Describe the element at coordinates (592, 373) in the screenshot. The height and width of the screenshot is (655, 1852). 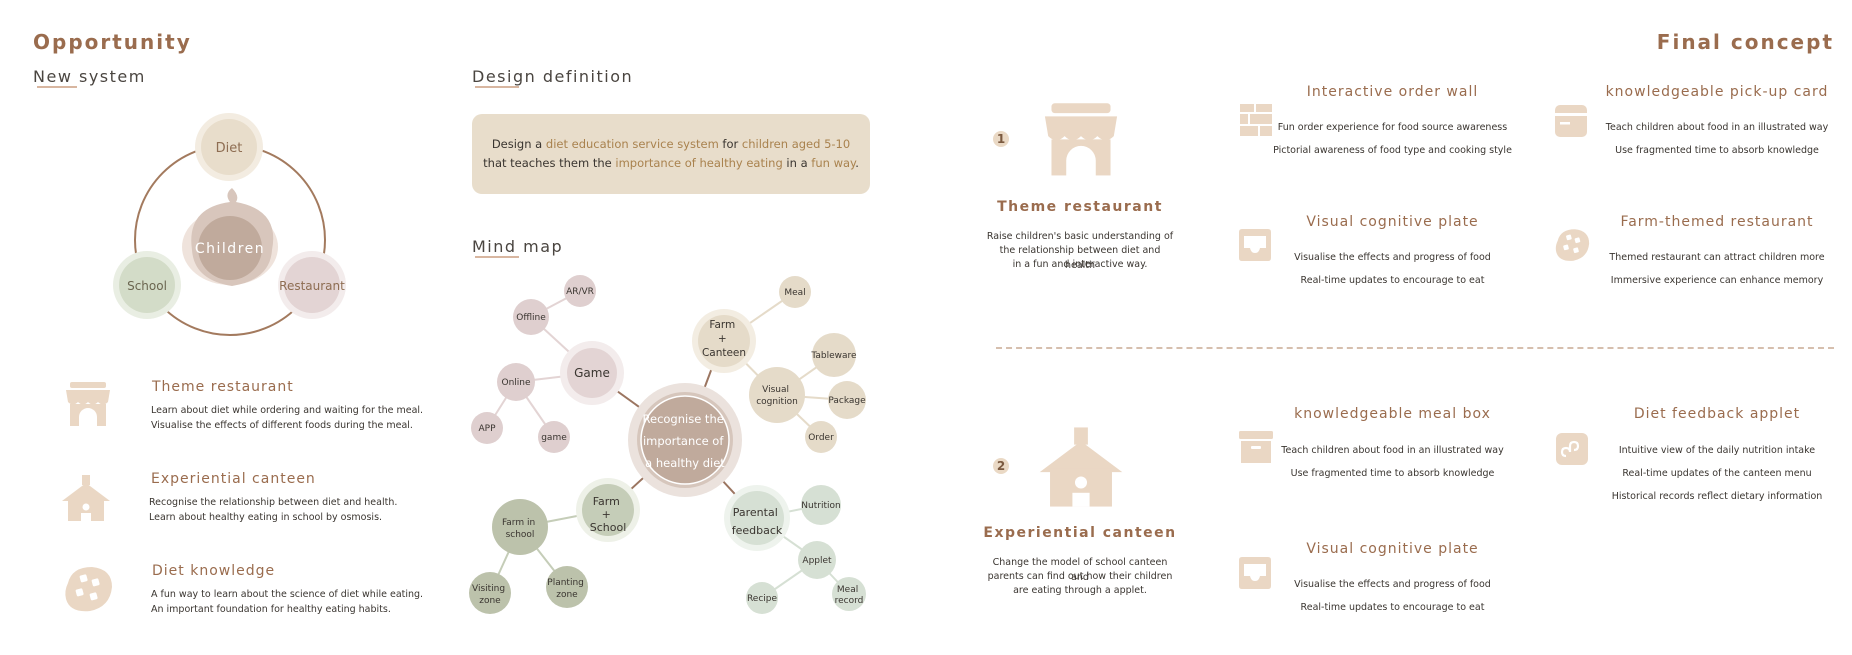
I see `mindmap-game: Game` at that location.